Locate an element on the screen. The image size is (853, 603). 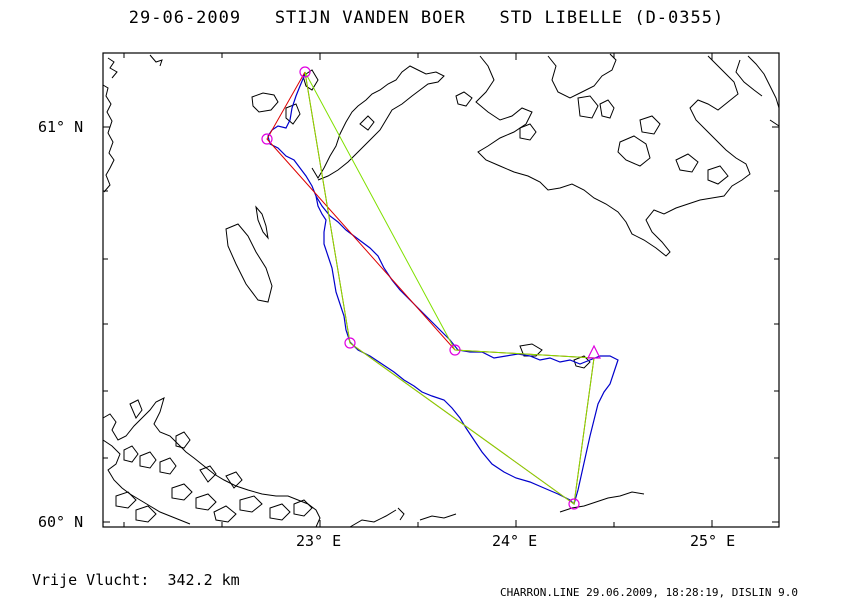
lon-ticks-top is located at coordinates (418, 56).